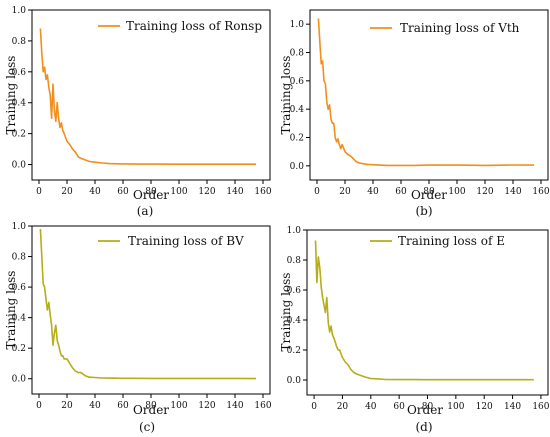 The width and height of the screenshot is (550, 437). Describe the element at coordinates (460, 28) in the screenshot. I see `legend-label: Training loss of Vth` at that location.